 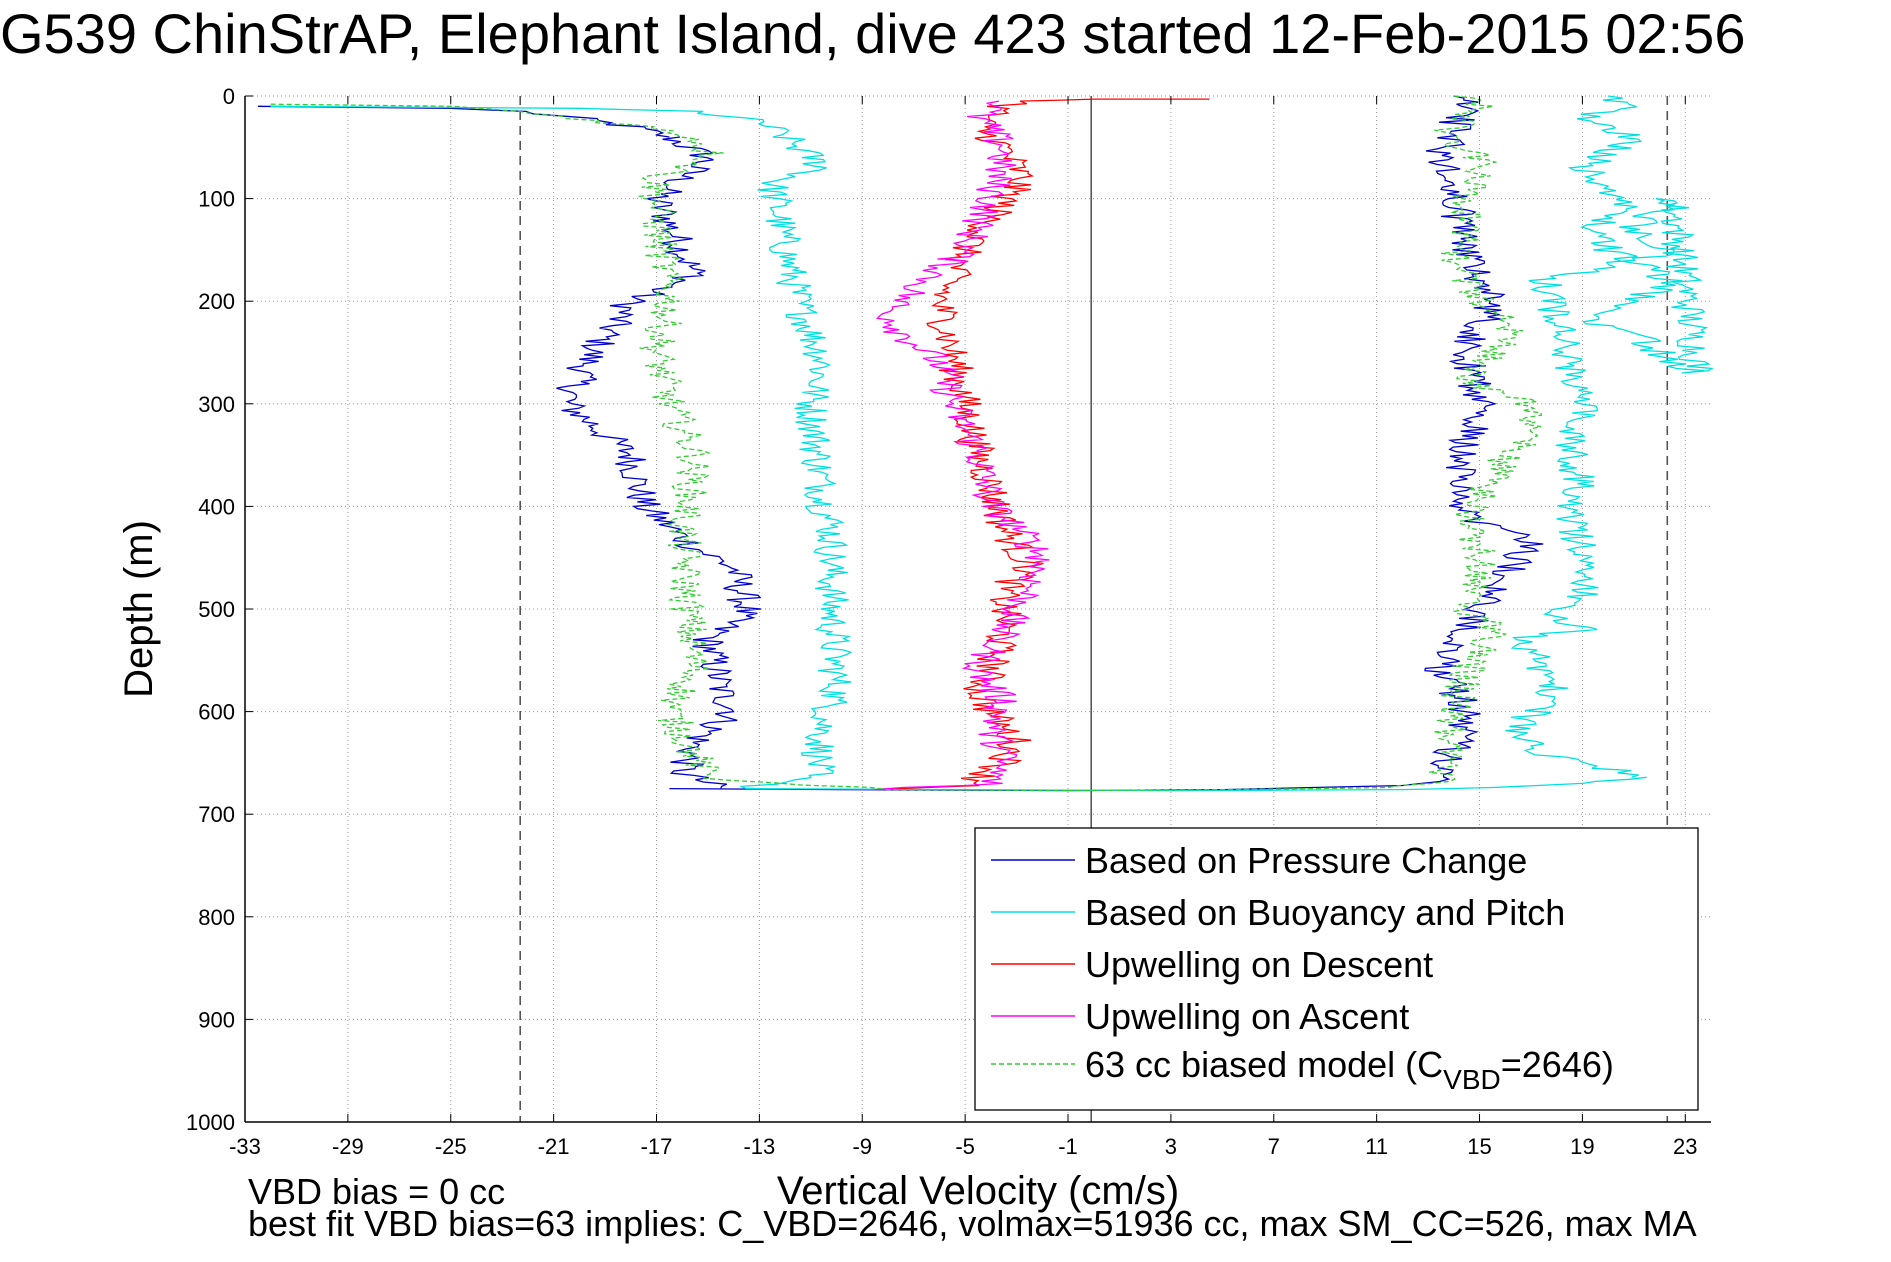 What do you see at coordinates (1306, 860) in the screenshot?
I see `legend-label-0: Based on Pressure Change` at bounding box center [1306, 860].